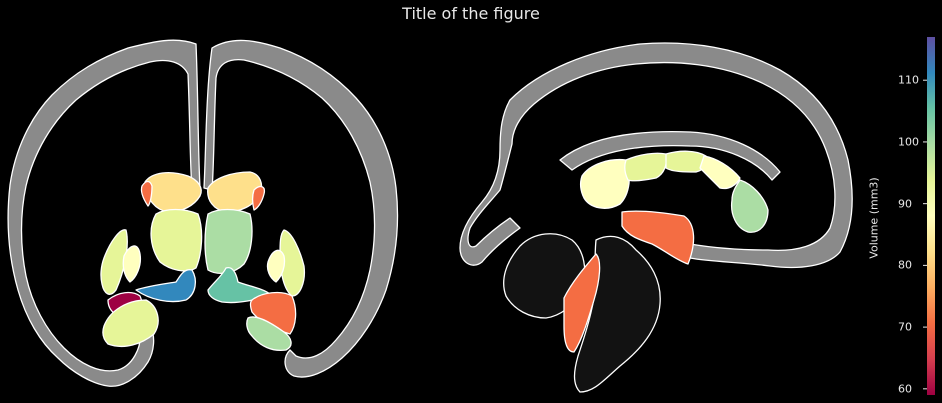 The image size is (942, 403). Describe the element at coordinates (166, 286) in the screenshot. I see `region-ventraldc-left` at that location.